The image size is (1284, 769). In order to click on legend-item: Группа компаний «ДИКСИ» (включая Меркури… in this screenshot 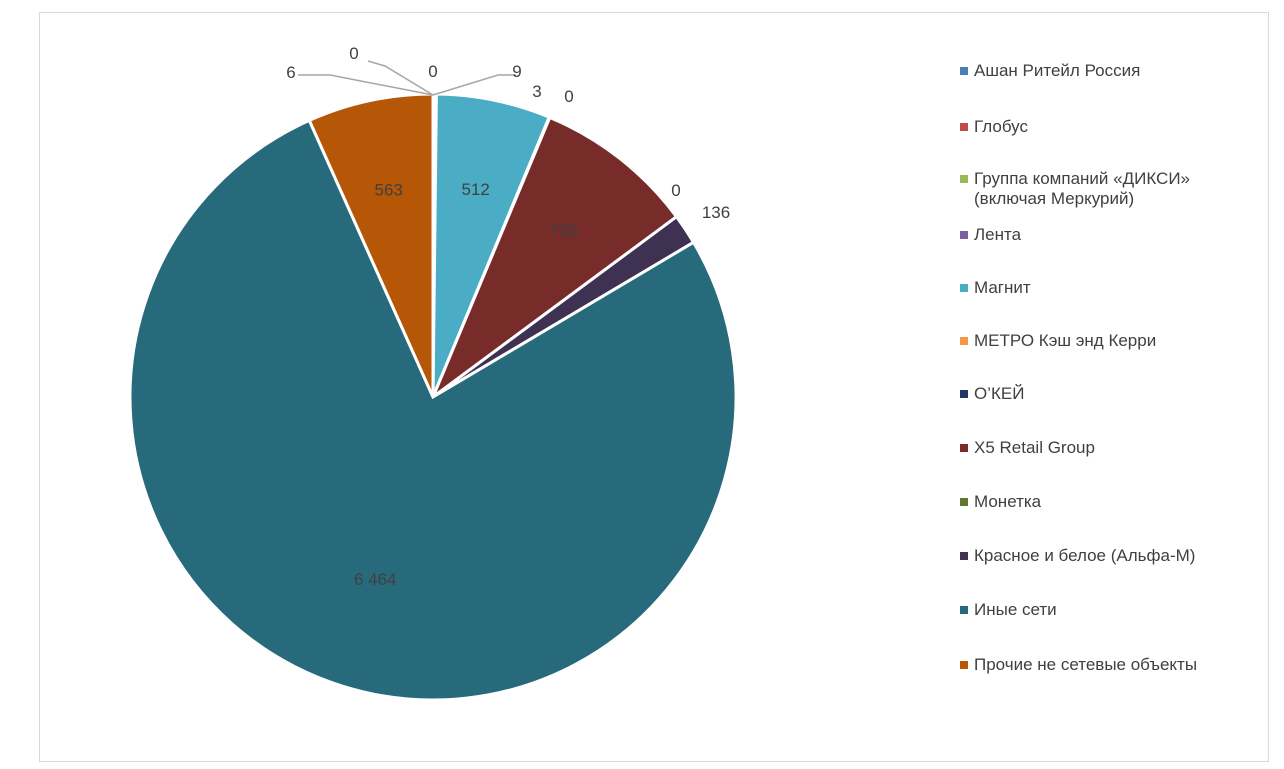, I will do `click(1107, 189)`.